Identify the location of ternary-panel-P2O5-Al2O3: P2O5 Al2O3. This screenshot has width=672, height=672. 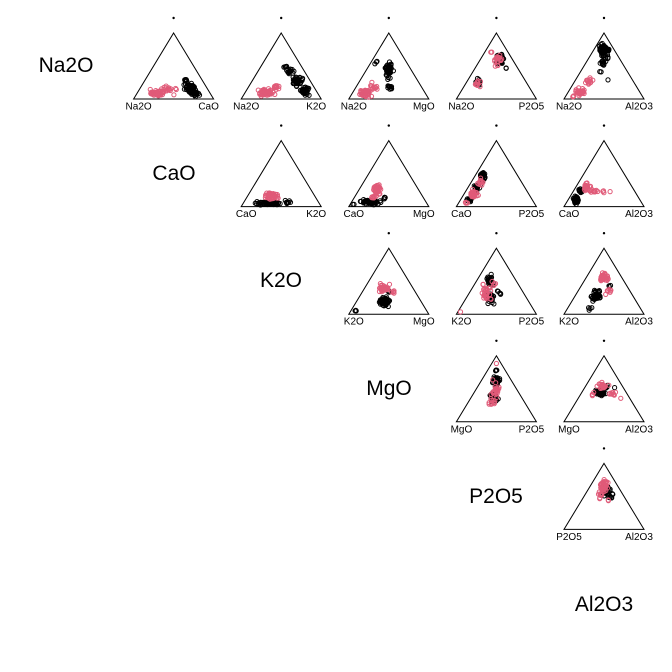
(604, 495).